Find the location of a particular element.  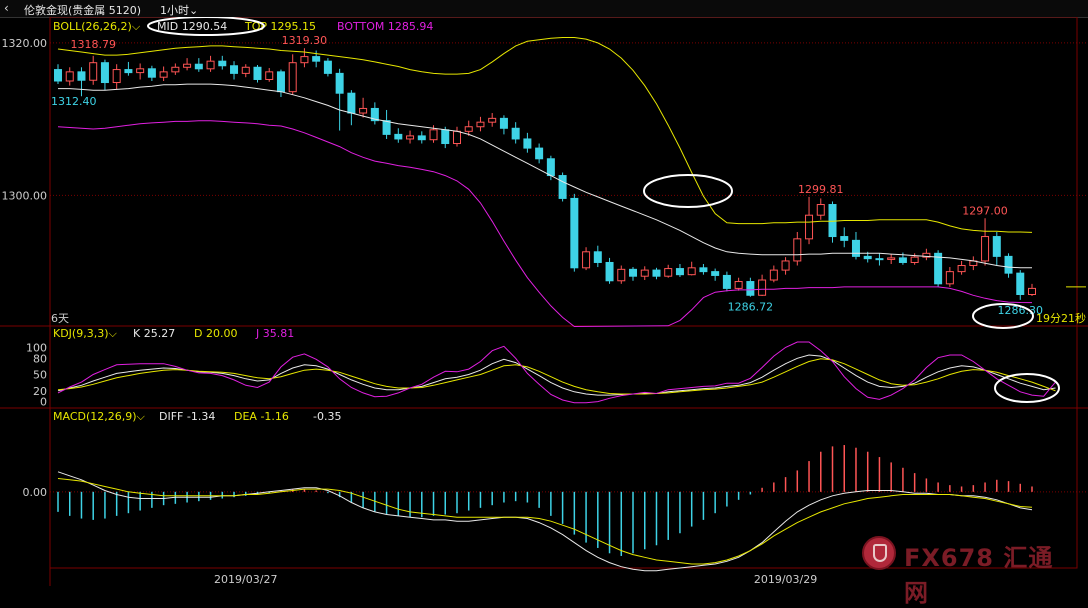

macd-dea-line is located at coordinates (545, 521).